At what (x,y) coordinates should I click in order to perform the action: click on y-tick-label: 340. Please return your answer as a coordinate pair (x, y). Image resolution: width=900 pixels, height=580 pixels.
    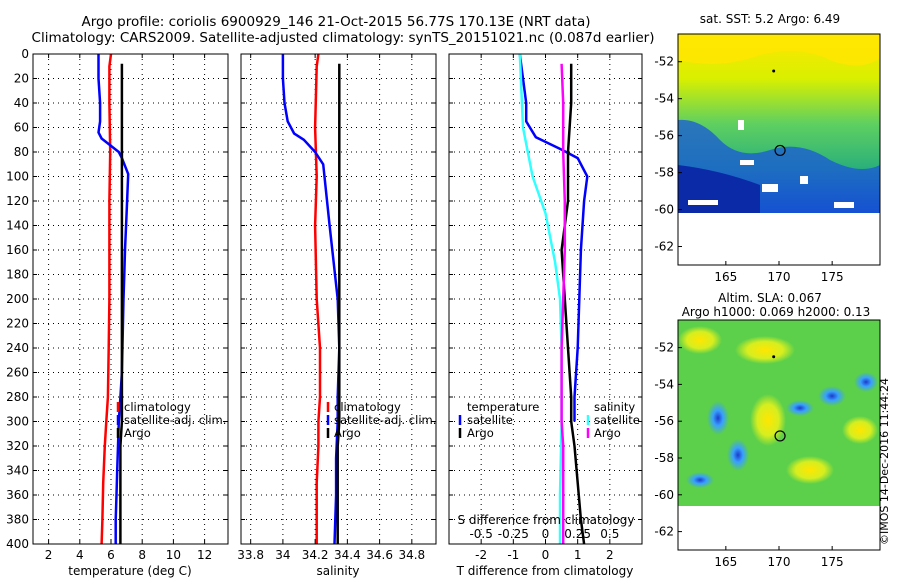
    Looking at the image, I should click on (17, 471).